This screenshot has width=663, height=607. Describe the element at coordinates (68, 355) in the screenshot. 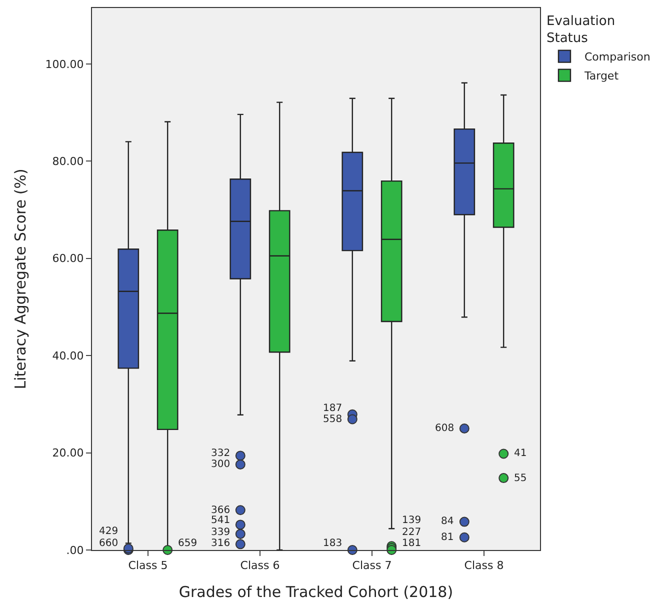

I see `y-tick-label: 40.00` at that location.